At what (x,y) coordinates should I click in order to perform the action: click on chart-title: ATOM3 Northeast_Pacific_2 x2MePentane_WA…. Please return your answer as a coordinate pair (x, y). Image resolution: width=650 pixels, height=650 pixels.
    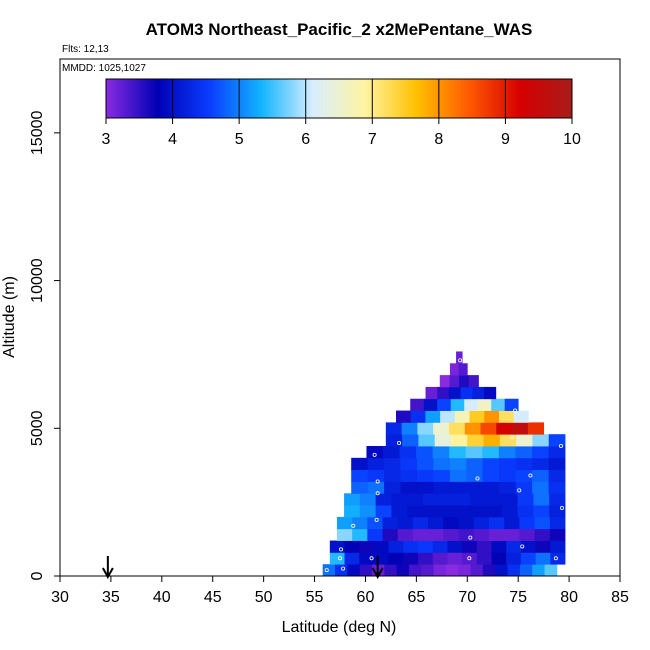
    Looking at the image, I should click on (339, 29).